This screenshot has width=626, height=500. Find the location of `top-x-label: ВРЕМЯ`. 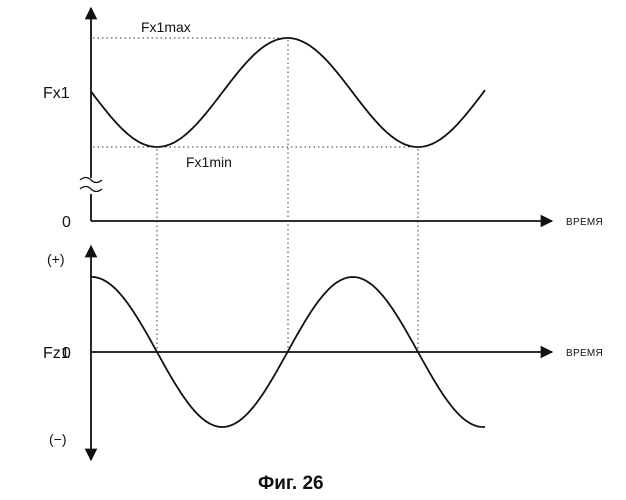

top-x-label: ВРЕМЯ is located at coordinates (584, 222).